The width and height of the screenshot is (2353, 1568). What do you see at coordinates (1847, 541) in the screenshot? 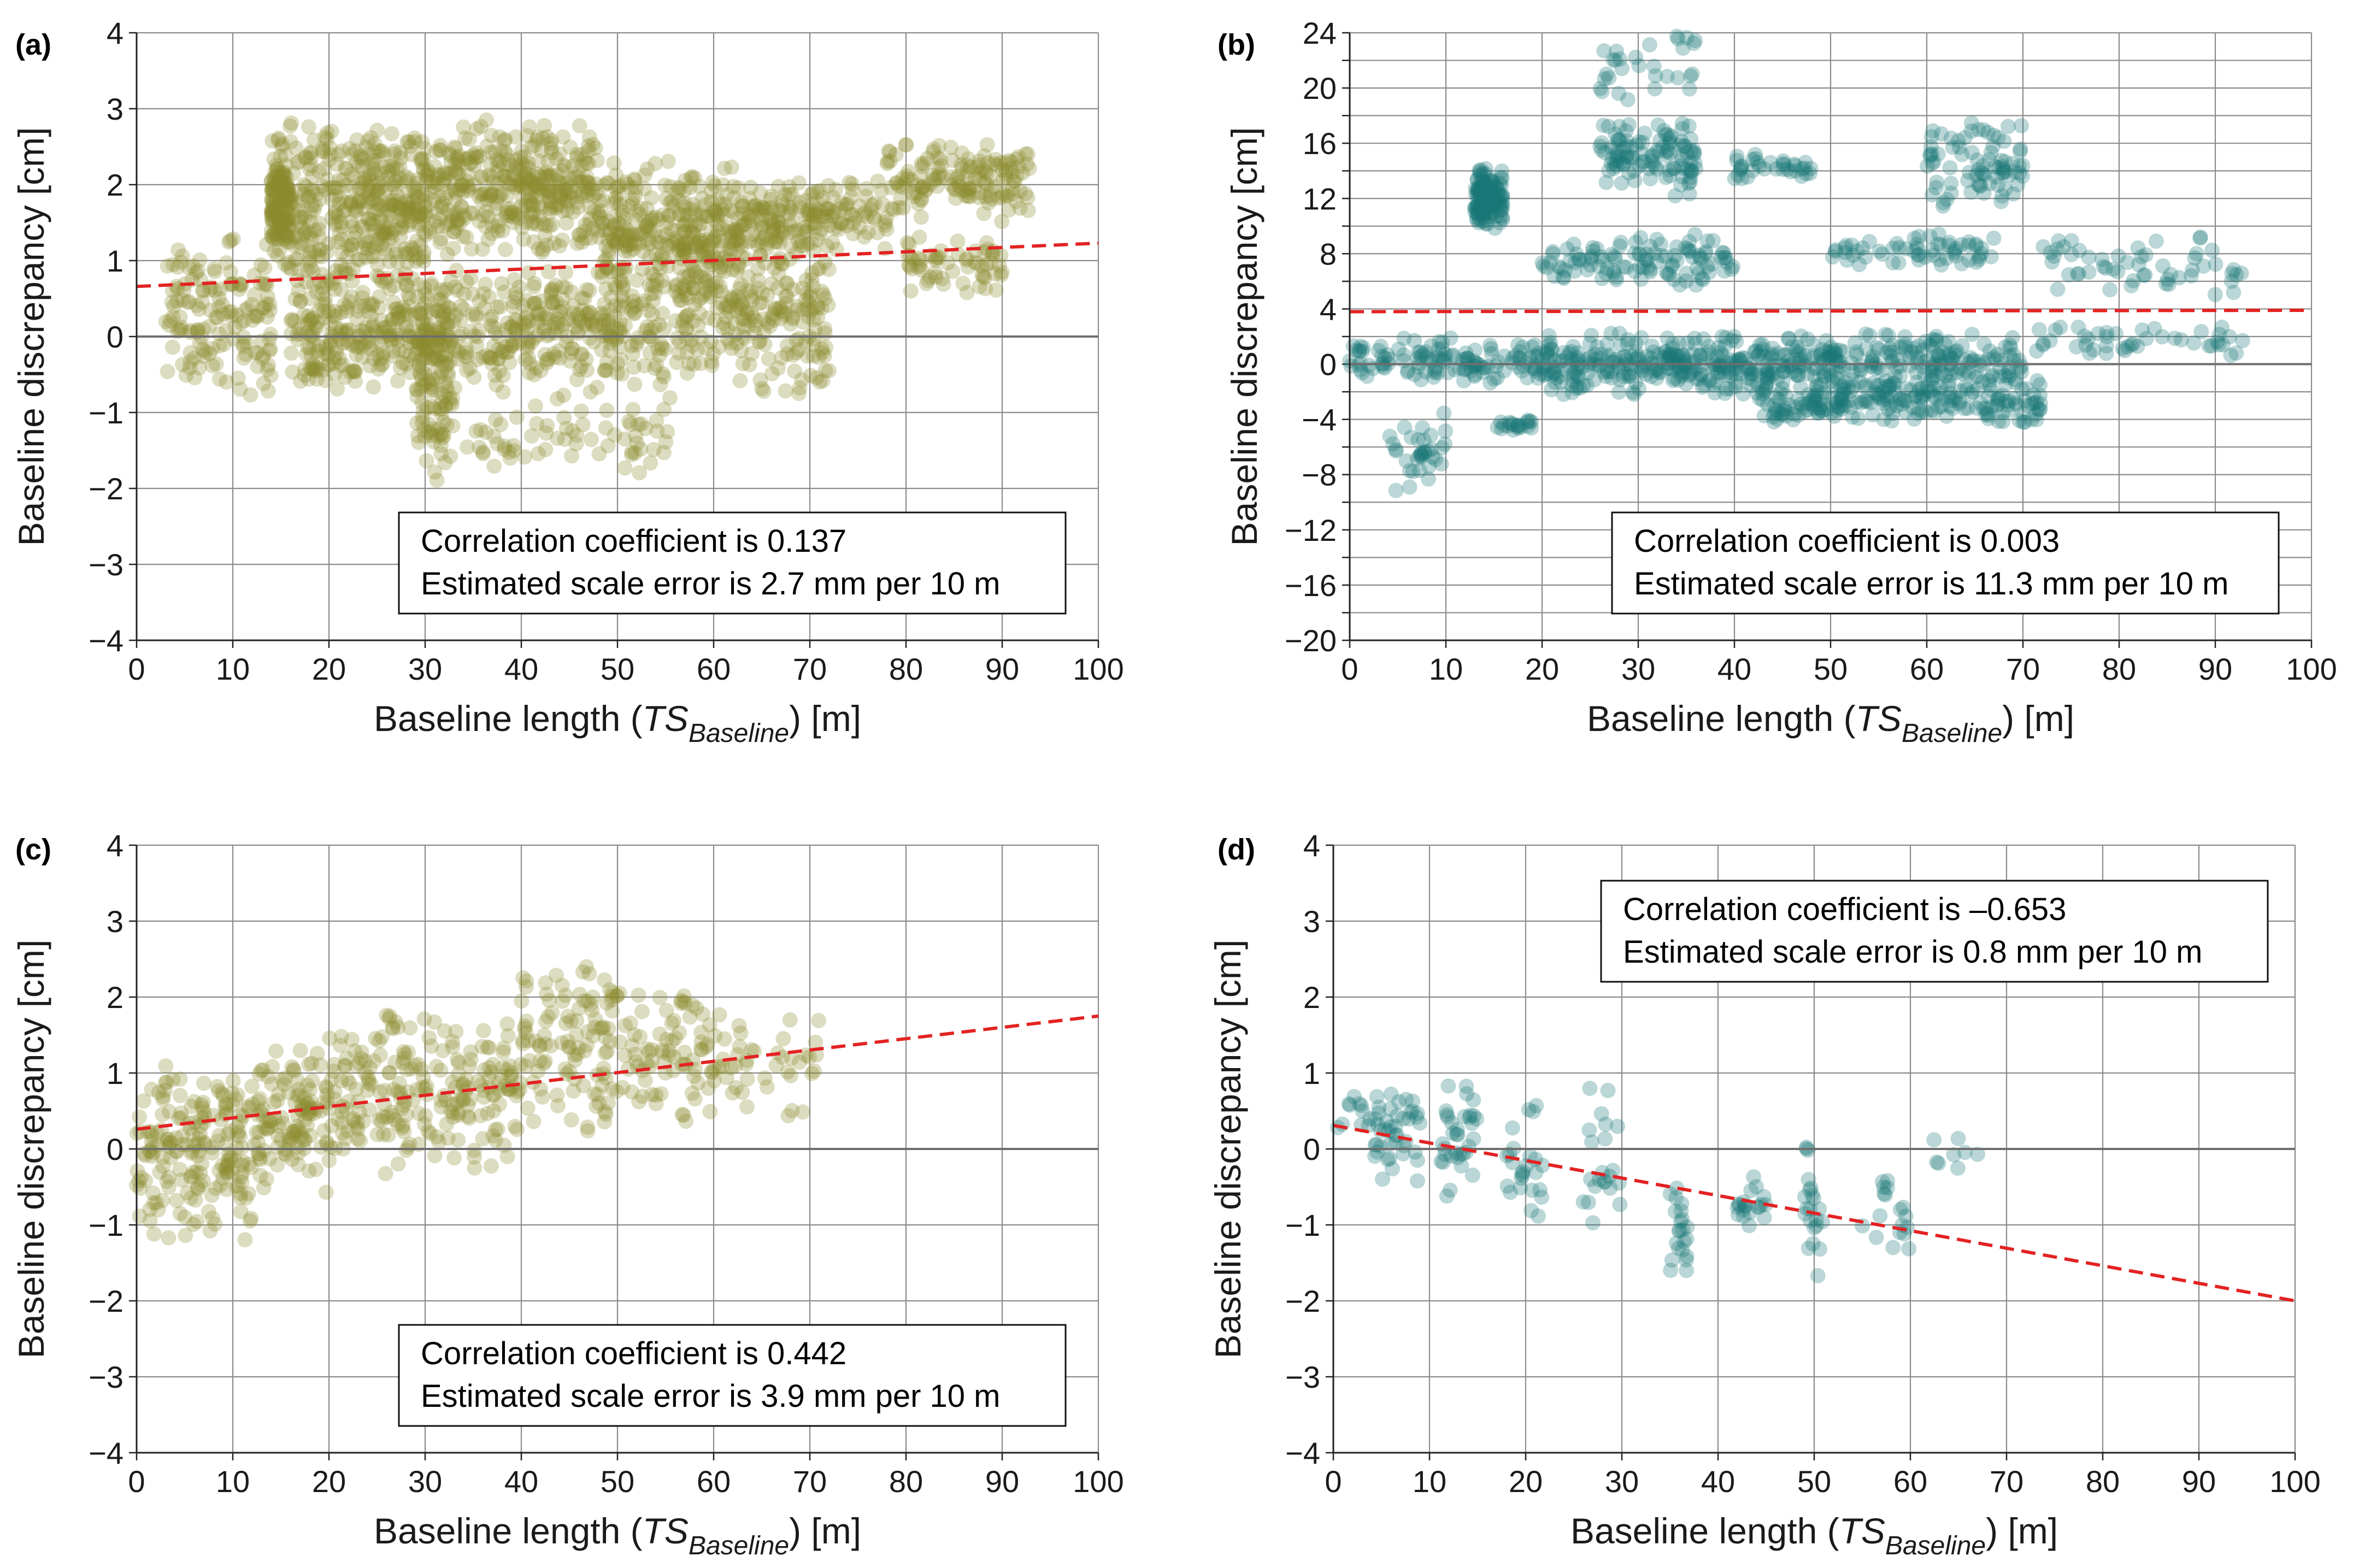
I see `annotation-line: Correlation coefficient is 0.003` at bounding box center [1847, 541].